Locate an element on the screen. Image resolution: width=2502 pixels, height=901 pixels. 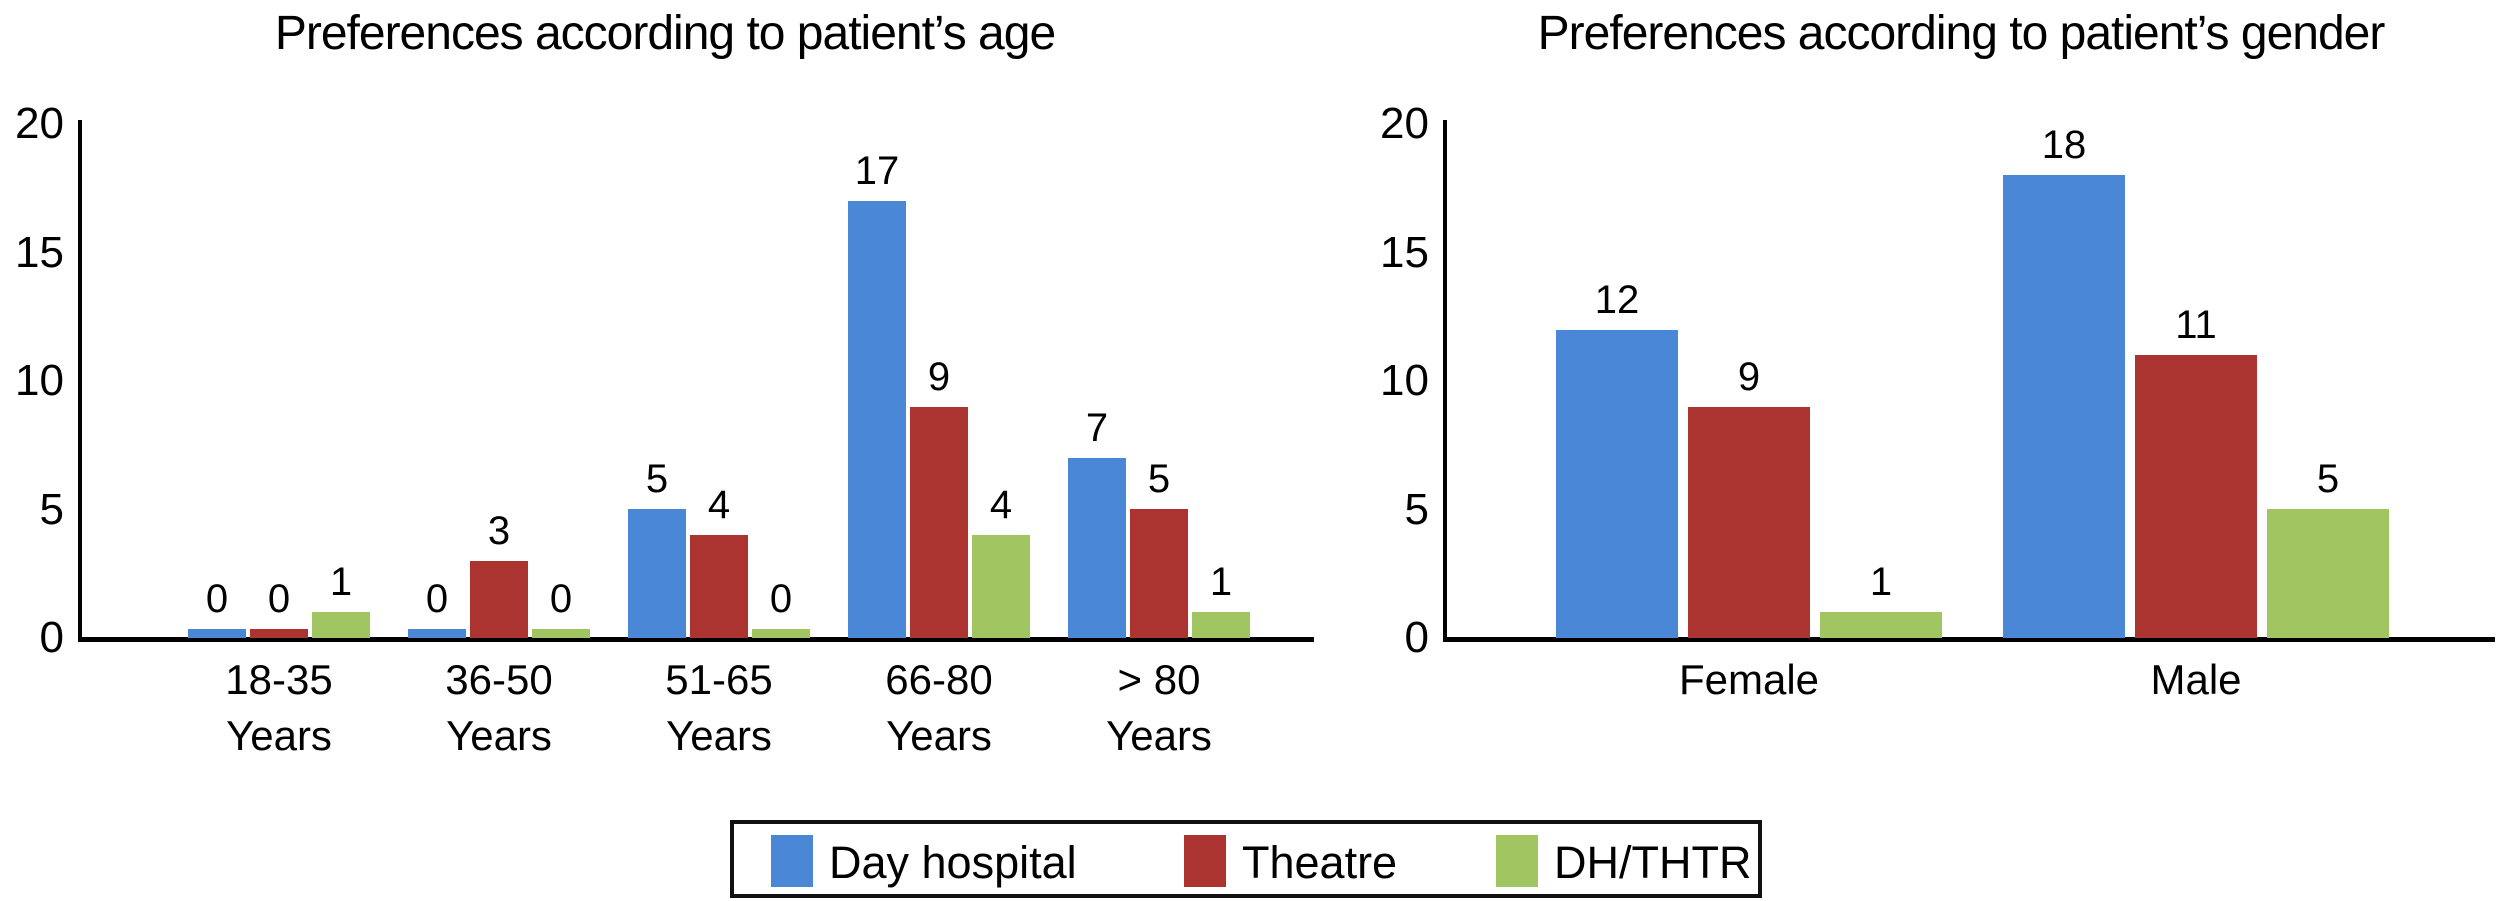
legend: Day hospital Theatre DH/THTR is located at coordinates (1246, 859).